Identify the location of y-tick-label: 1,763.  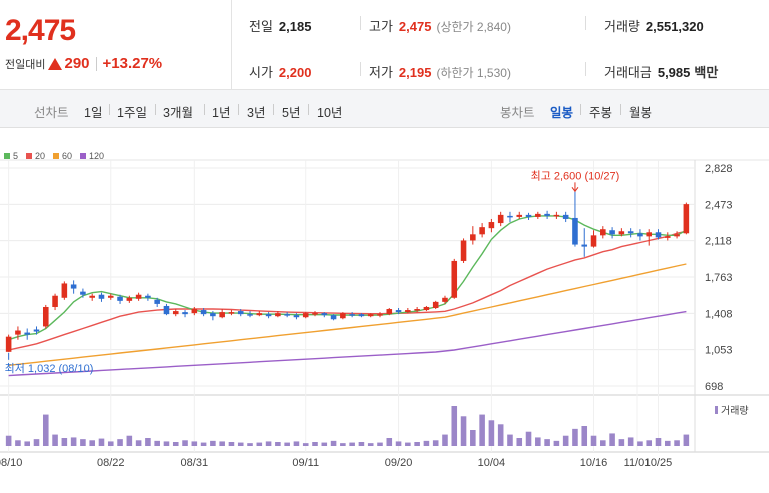
(719, 278).